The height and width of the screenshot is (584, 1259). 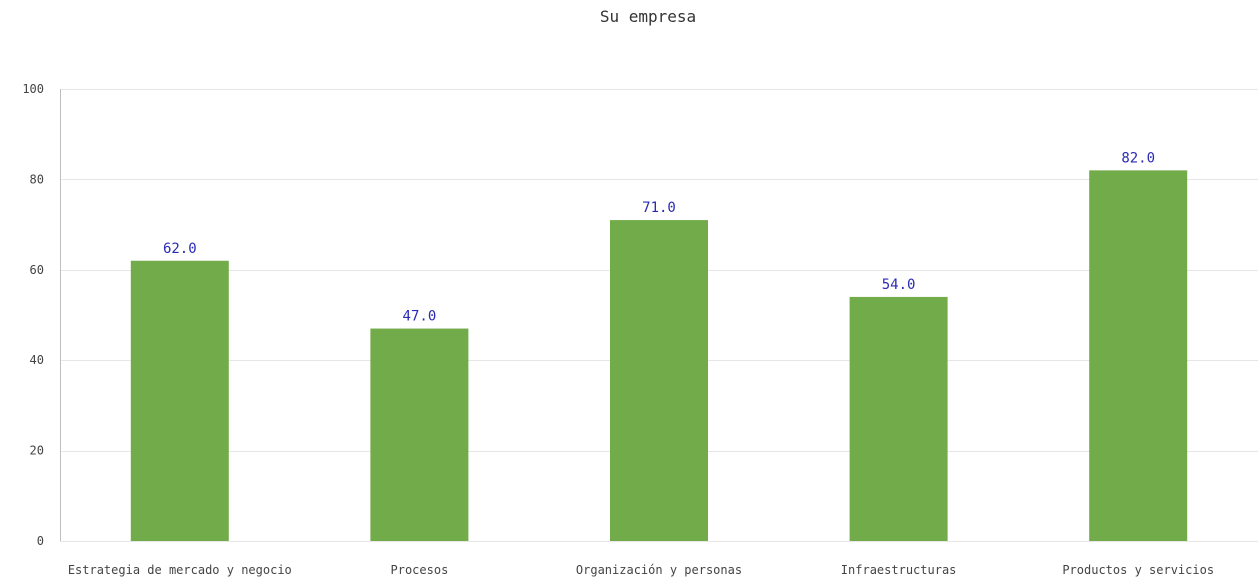 I want to click on x-tick-label: Productos y servicios, so click(x=1138, y=570).